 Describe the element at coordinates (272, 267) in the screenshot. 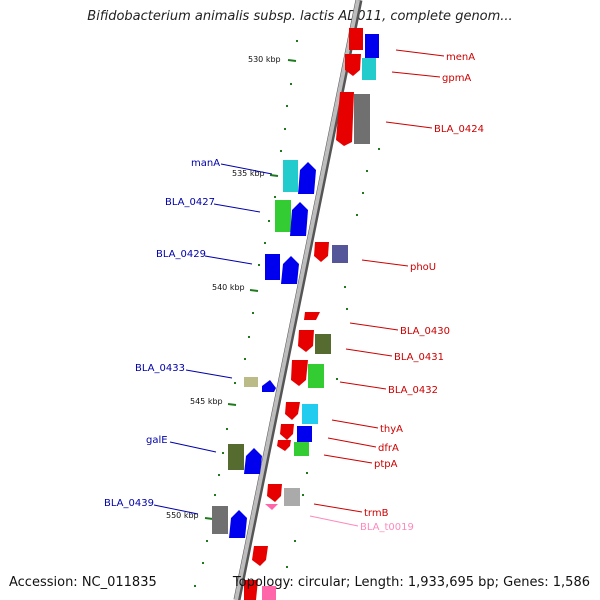

I see `gene-BLA_0429-cog` at that location.